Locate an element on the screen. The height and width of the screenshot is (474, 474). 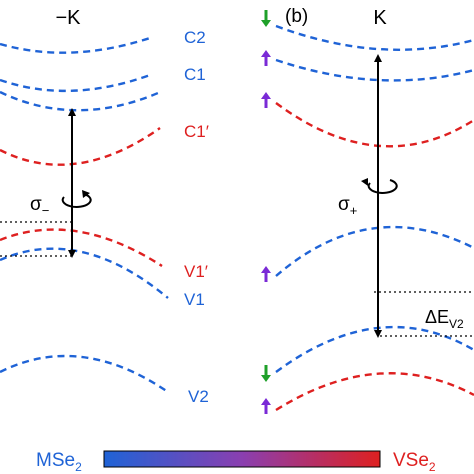
band-c1-right is located at coordinates (374, 70).